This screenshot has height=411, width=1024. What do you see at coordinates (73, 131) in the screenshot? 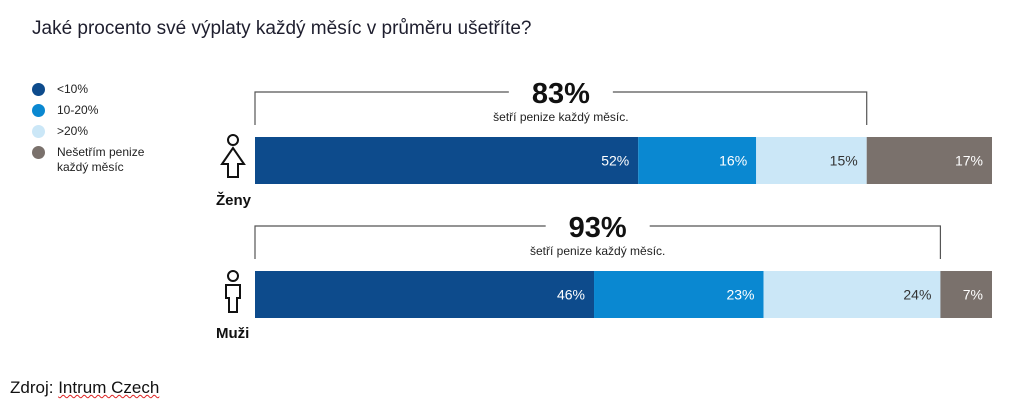
I see `legend-label: >20%` at bounding box center [73, 131].